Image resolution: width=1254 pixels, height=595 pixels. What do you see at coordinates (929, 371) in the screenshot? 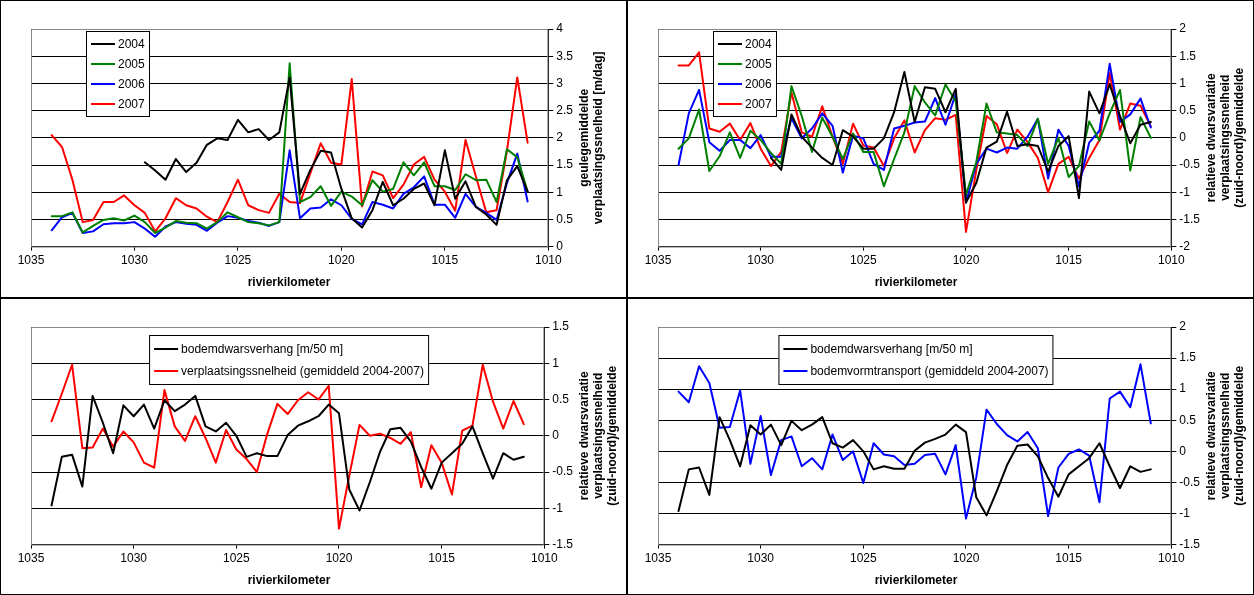
I see `legend-label: bodemvormtransport (gemiddeld 2004-2007)` at bounding box center [929, 371].